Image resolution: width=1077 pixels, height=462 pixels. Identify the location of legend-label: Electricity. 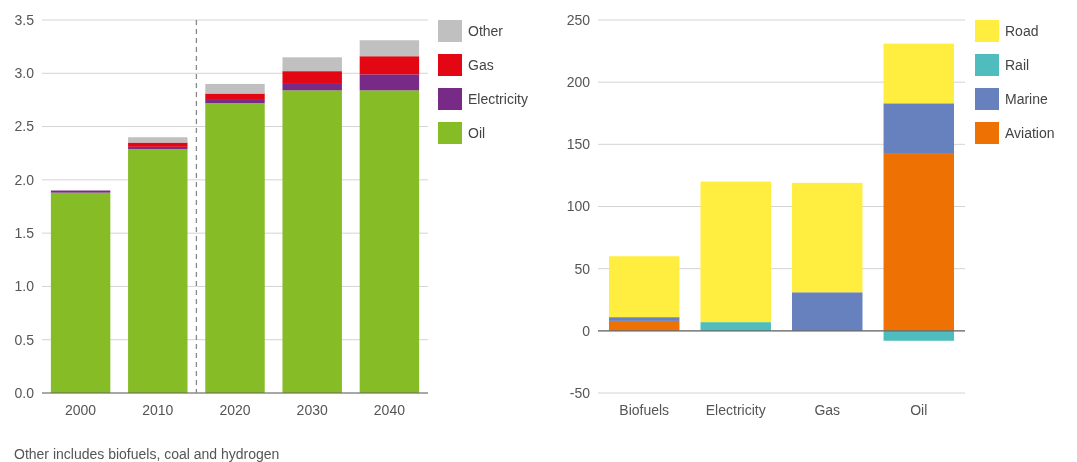
(498, 98).